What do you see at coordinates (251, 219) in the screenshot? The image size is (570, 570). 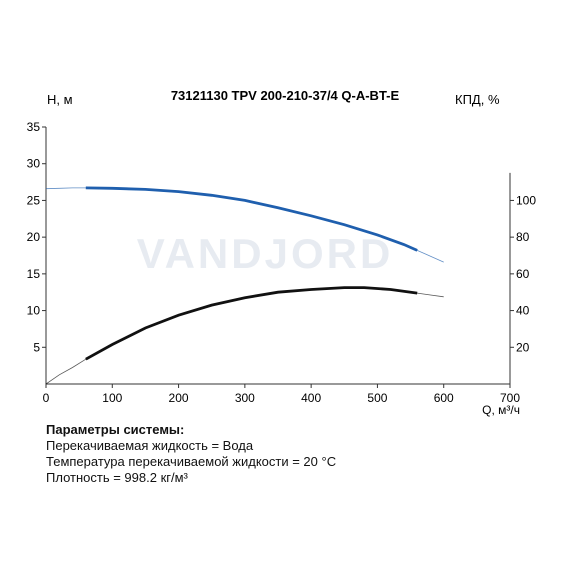 I see `head-curve` at bounding box center [251, 219].